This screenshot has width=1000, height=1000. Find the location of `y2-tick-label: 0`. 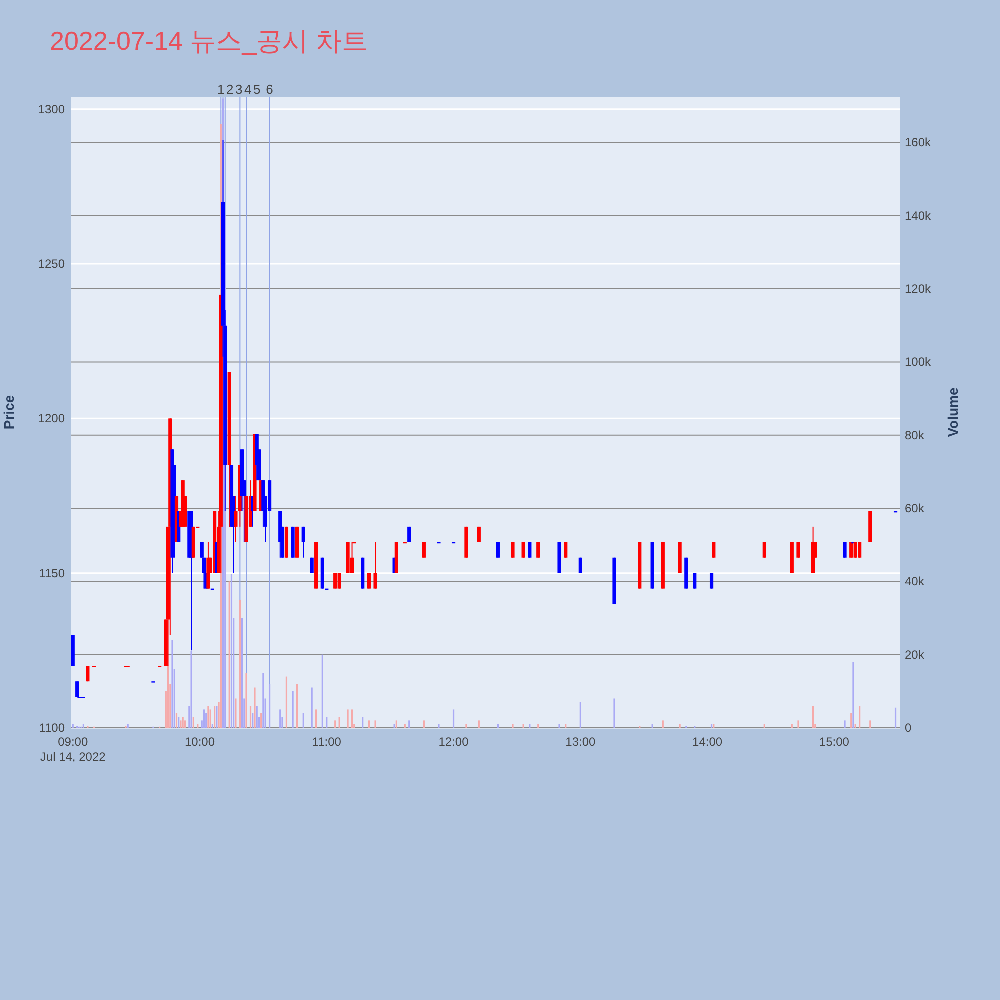

y2-tick-label: 0 is located at coordinates (908, 728).